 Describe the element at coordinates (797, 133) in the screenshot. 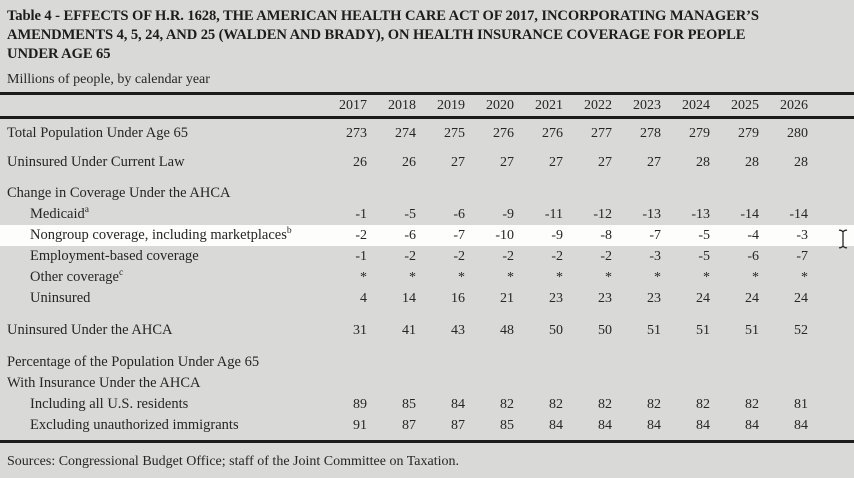

I see `value-cell: 280` at that location.